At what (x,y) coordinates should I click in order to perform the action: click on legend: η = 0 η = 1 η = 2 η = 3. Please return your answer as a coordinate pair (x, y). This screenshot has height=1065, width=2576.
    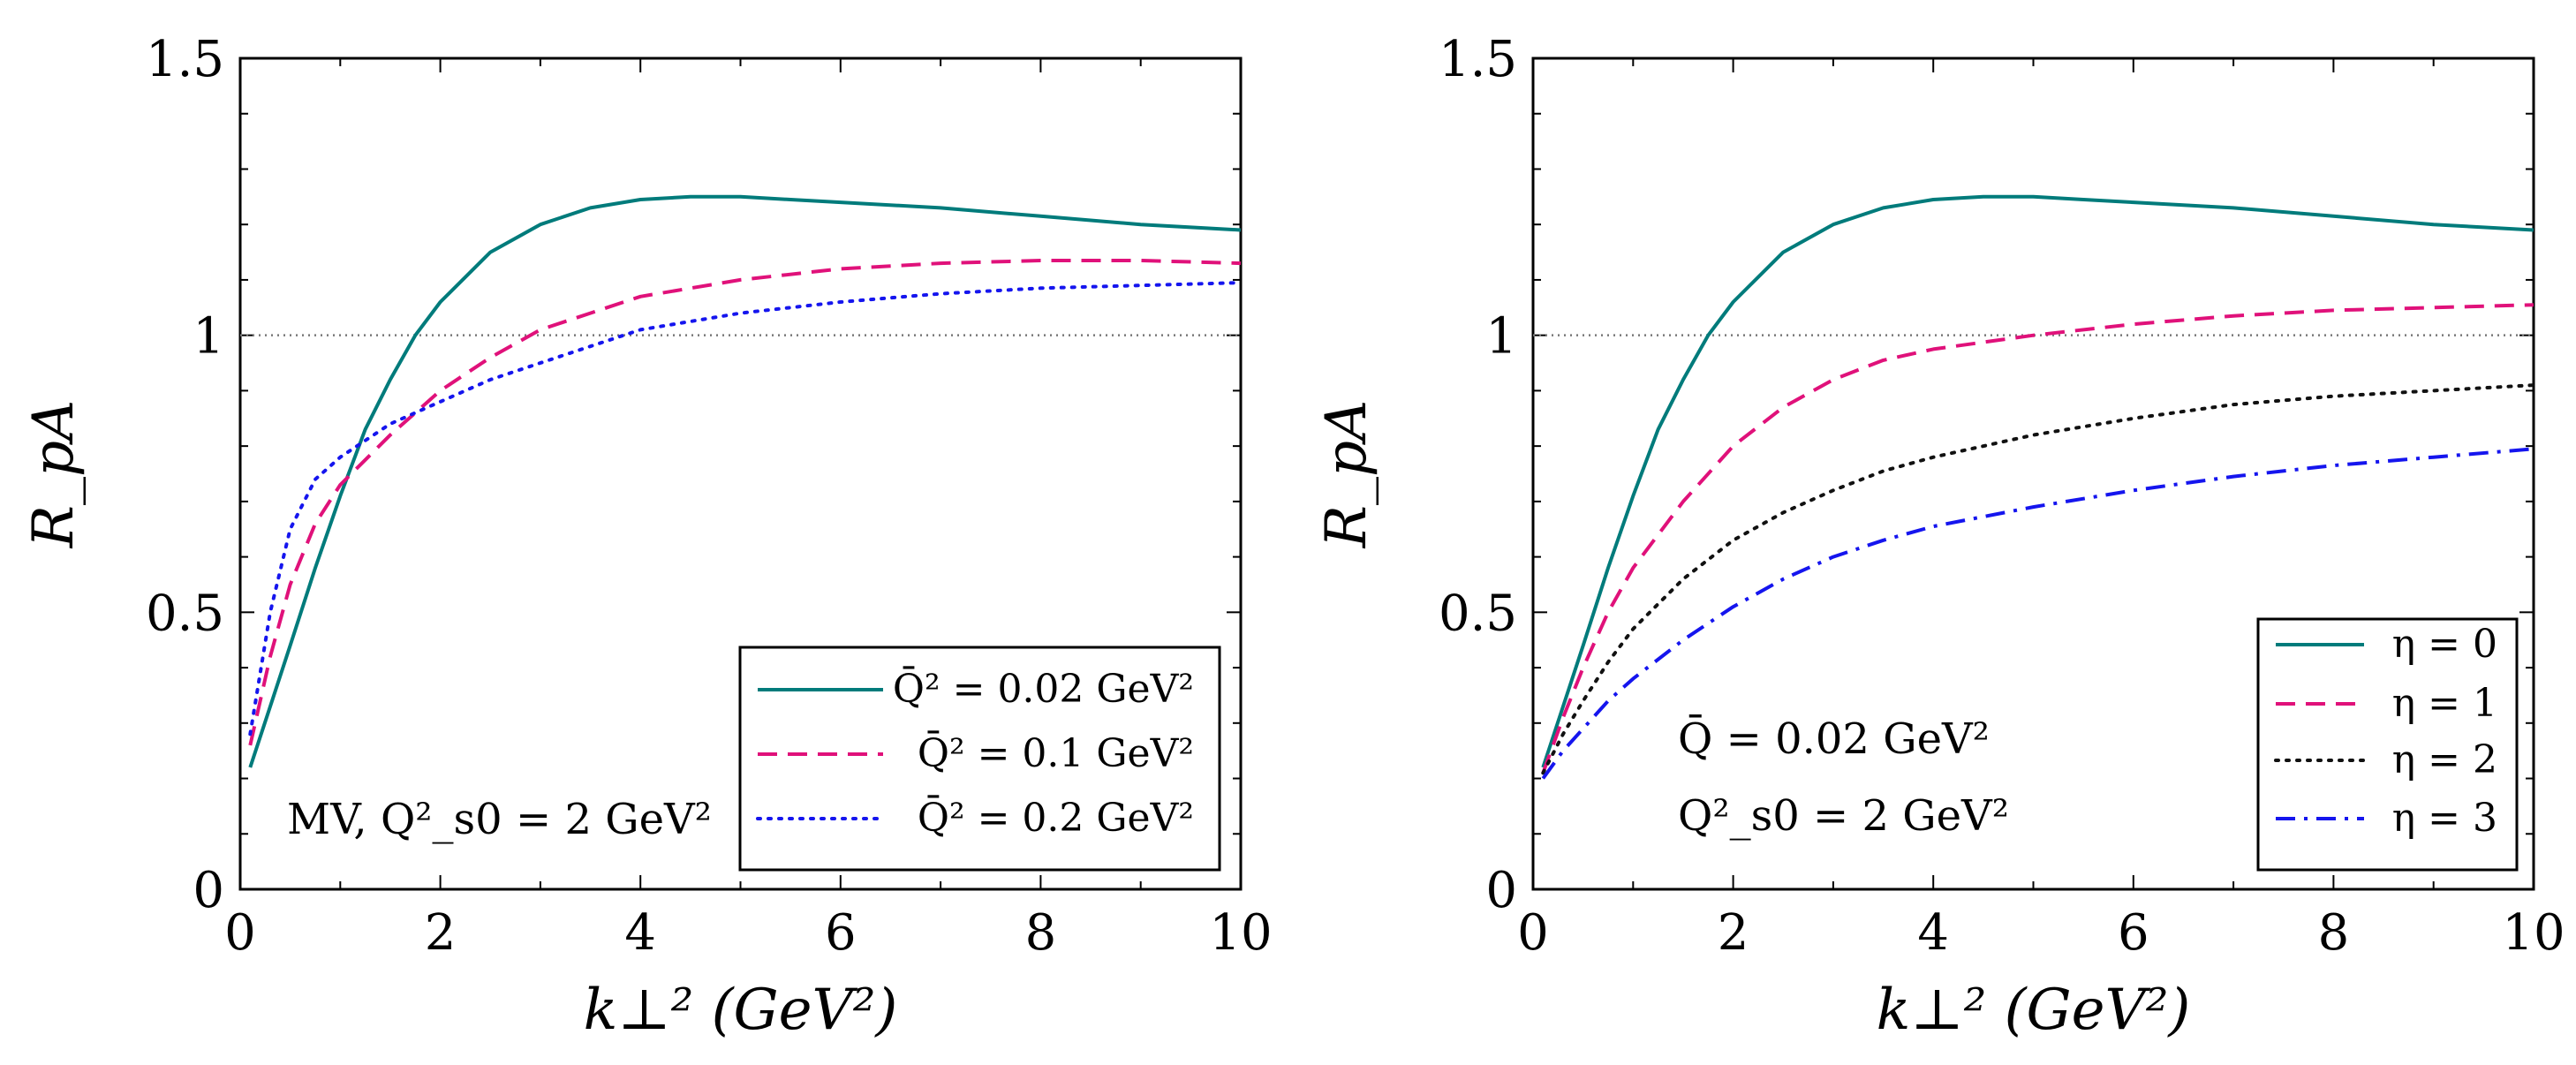
    Looking at the image, I should click on (2387, 744).